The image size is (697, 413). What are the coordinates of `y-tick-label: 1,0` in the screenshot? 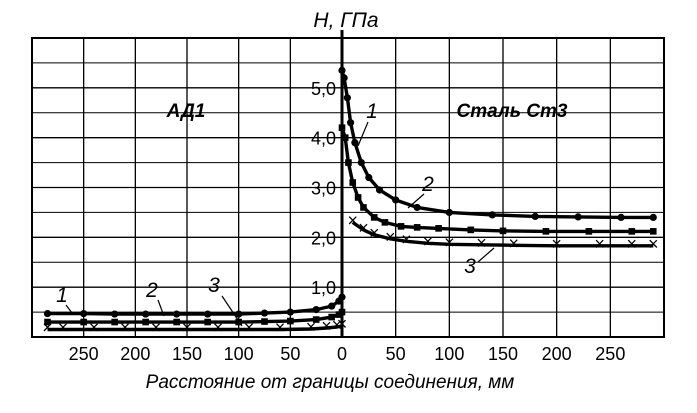 It's located at (323, 288).